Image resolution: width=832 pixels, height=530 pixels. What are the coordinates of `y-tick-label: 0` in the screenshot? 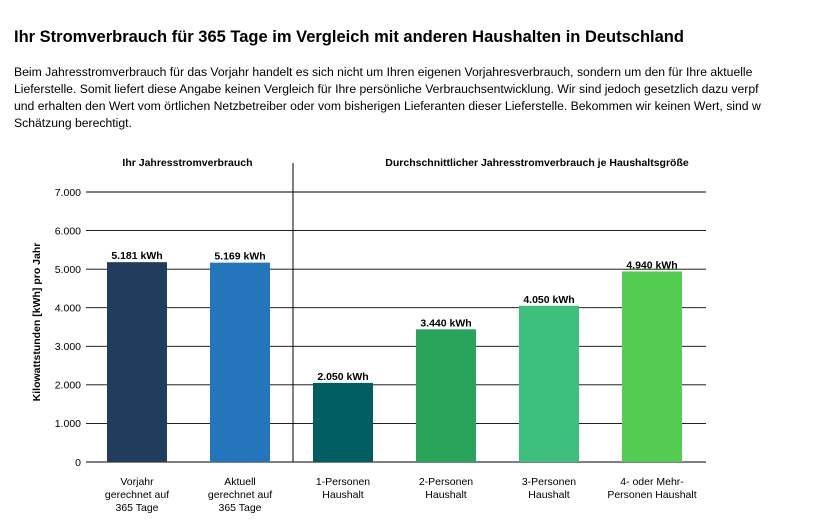 It's located at (78, 463).